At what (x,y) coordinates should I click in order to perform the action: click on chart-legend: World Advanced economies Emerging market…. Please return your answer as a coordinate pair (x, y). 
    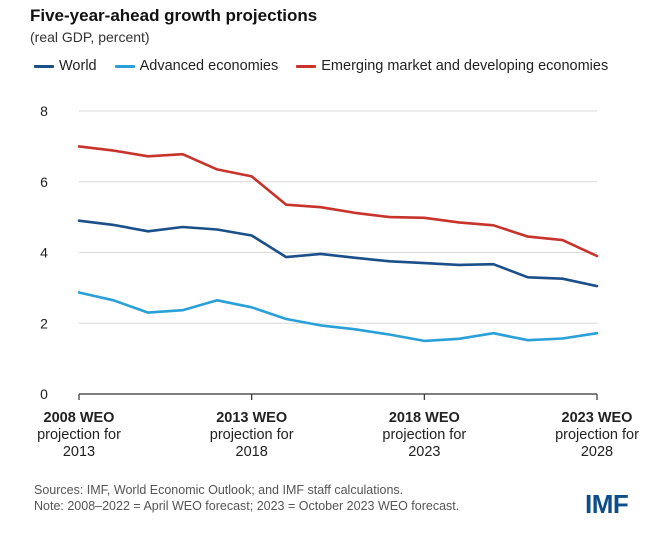
    Looking at the image, I should click on (330, 66).